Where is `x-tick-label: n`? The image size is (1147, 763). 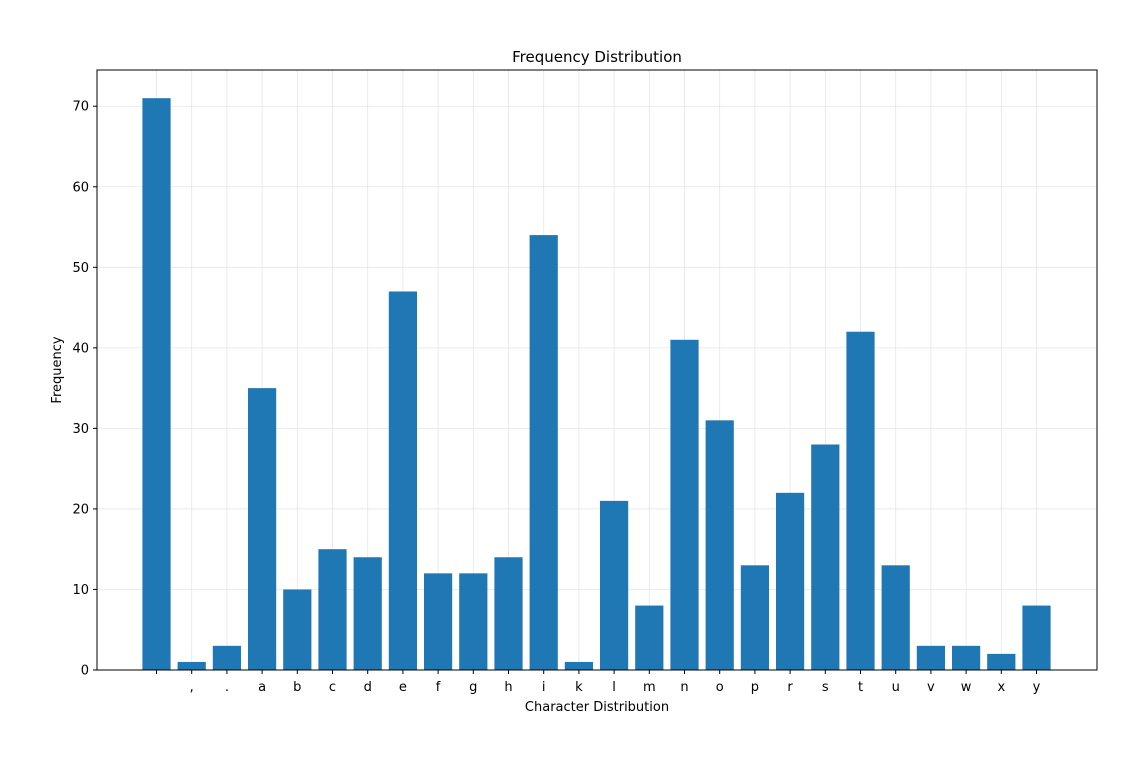
x-tick-label: n is located at coordinates (684, 687).